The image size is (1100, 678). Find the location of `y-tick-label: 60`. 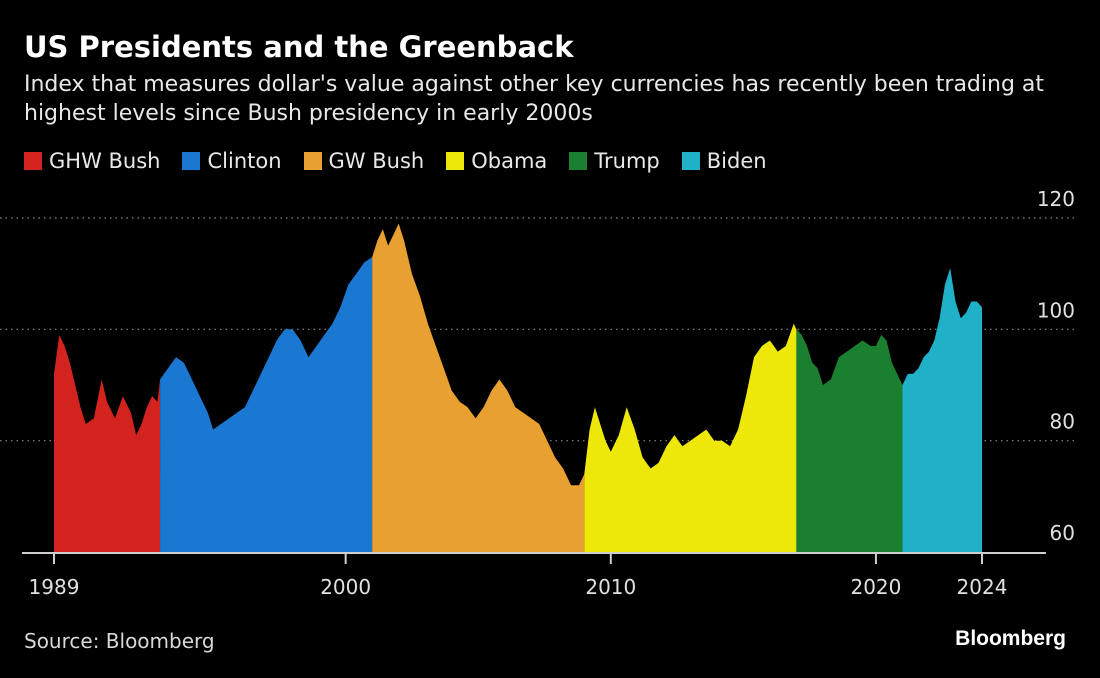

y-tick-label: 60 is located at coordinates (1062, 533).